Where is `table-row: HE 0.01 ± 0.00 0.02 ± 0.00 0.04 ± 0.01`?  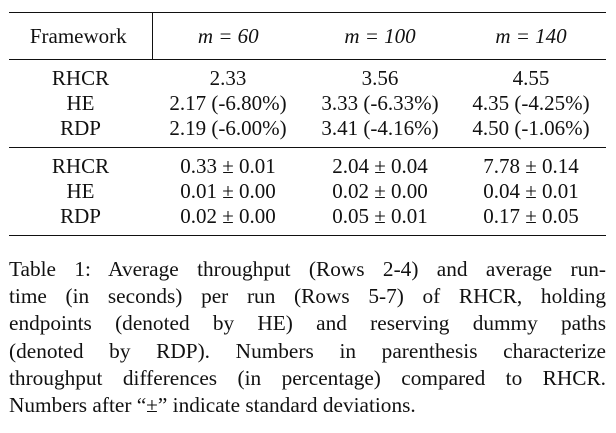
table-row: HE 0.01 ± 0.00 0.02 ± 0.00 0.04 ± 0.01 is located at coordinates (307, 191).